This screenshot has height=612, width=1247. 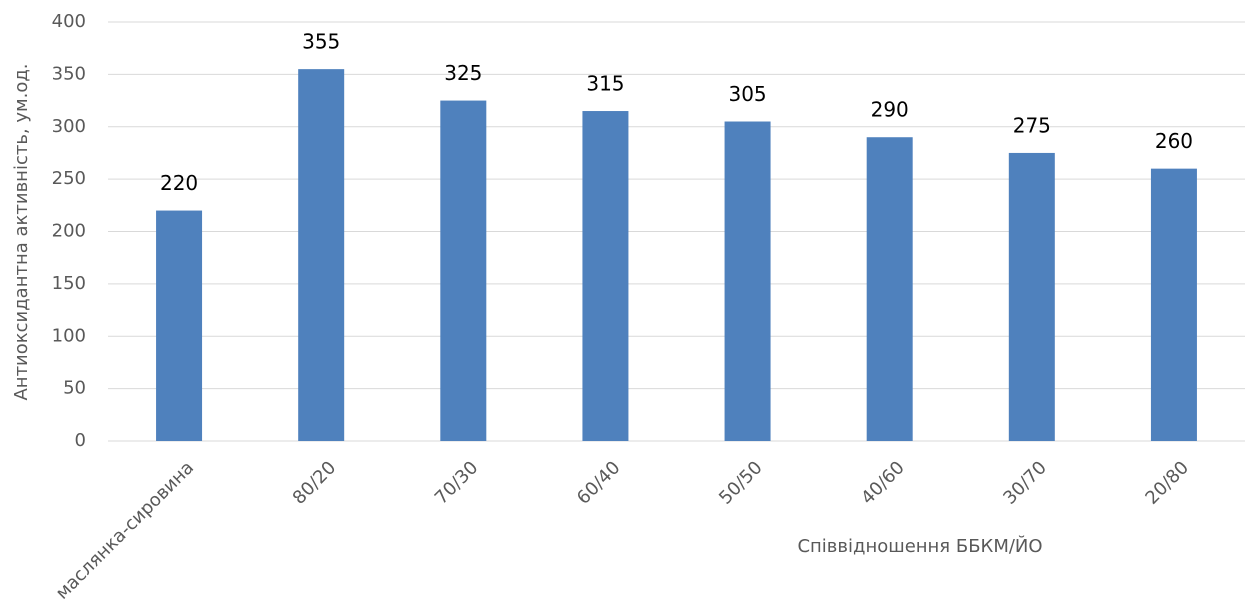 What do you see at coordinates (1174, 141) in the screenshot?
I see `data-label: 260` at bounding box center [1174, 141].